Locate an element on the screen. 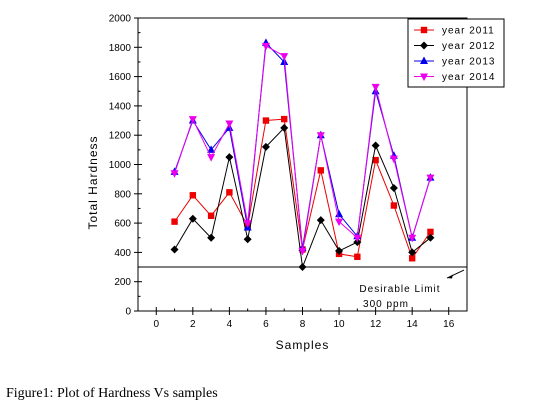 The height and width of the screenshot is (415, 538). legend-marker-year-2013 is located at coordinates (424, 60).